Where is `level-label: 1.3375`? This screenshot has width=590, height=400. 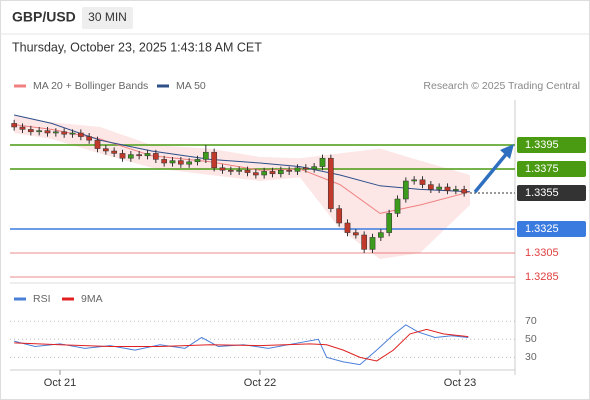
level-label: 1.3375 is located at coordinates (542, 169).